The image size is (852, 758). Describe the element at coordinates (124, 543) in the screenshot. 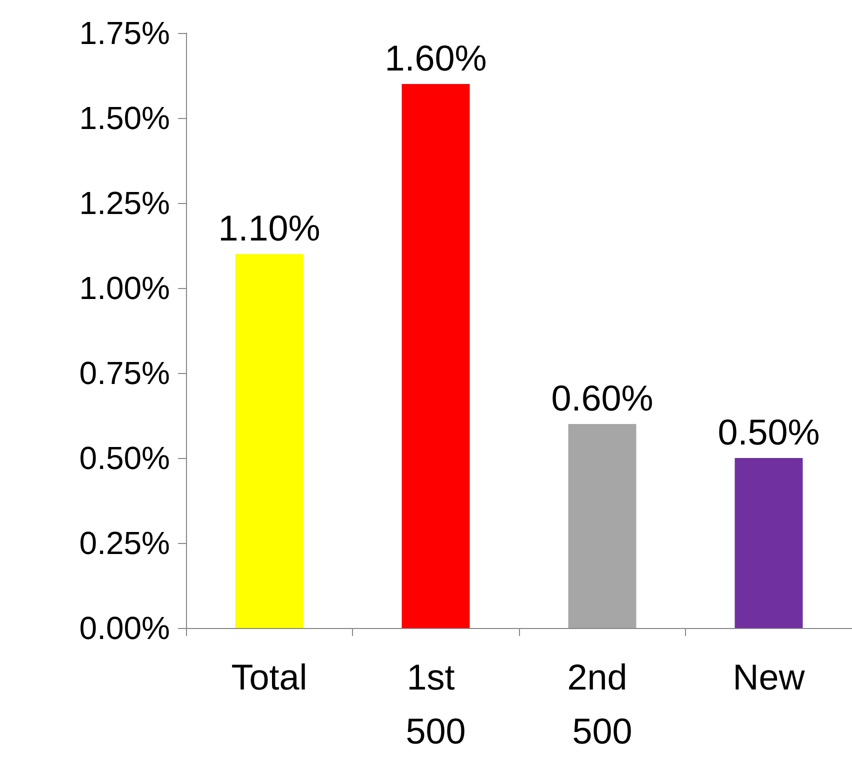

I see `y-tick-label: 0.25%` at that location.